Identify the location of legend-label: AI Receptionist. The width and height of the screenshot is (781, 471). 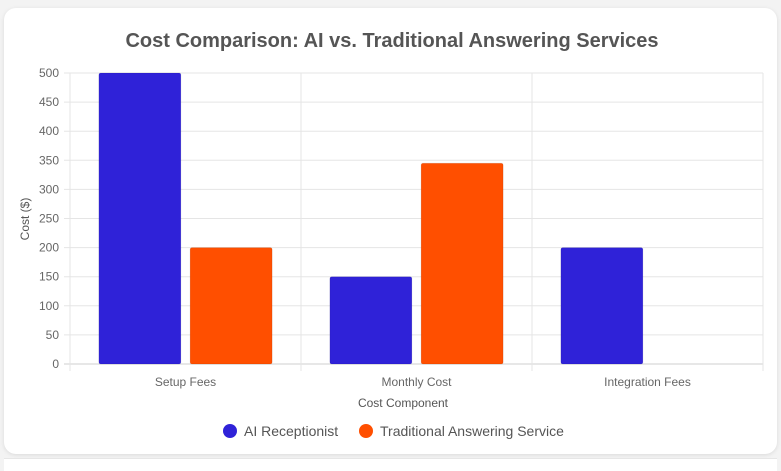
(291, 431).